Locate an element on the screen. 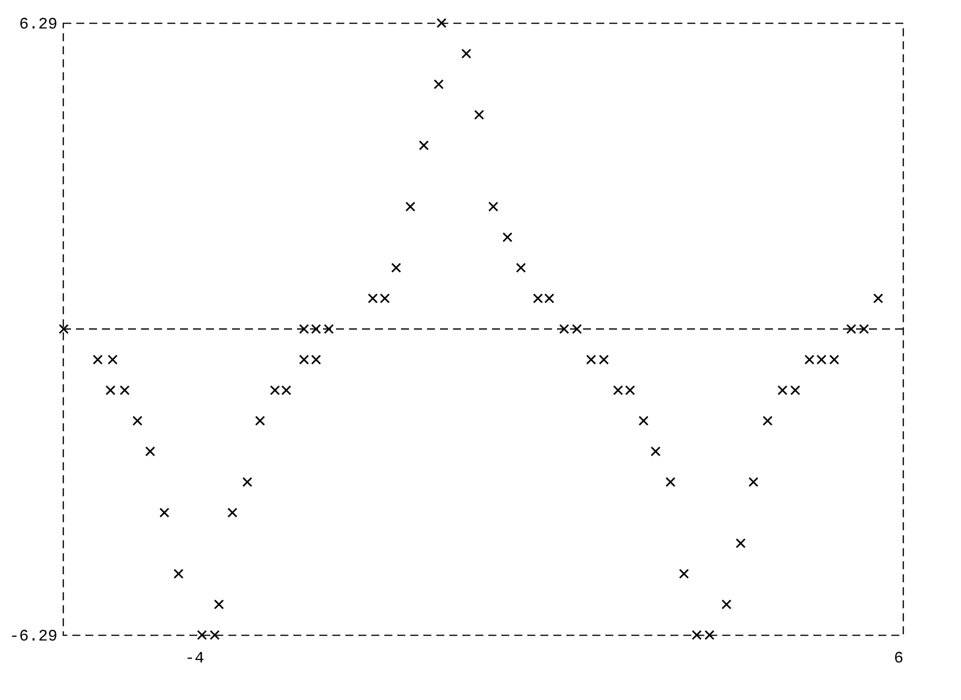 This screenshot has height=700, width=961. y-tick-label: 6.29 is located at coordinates (38, 25).